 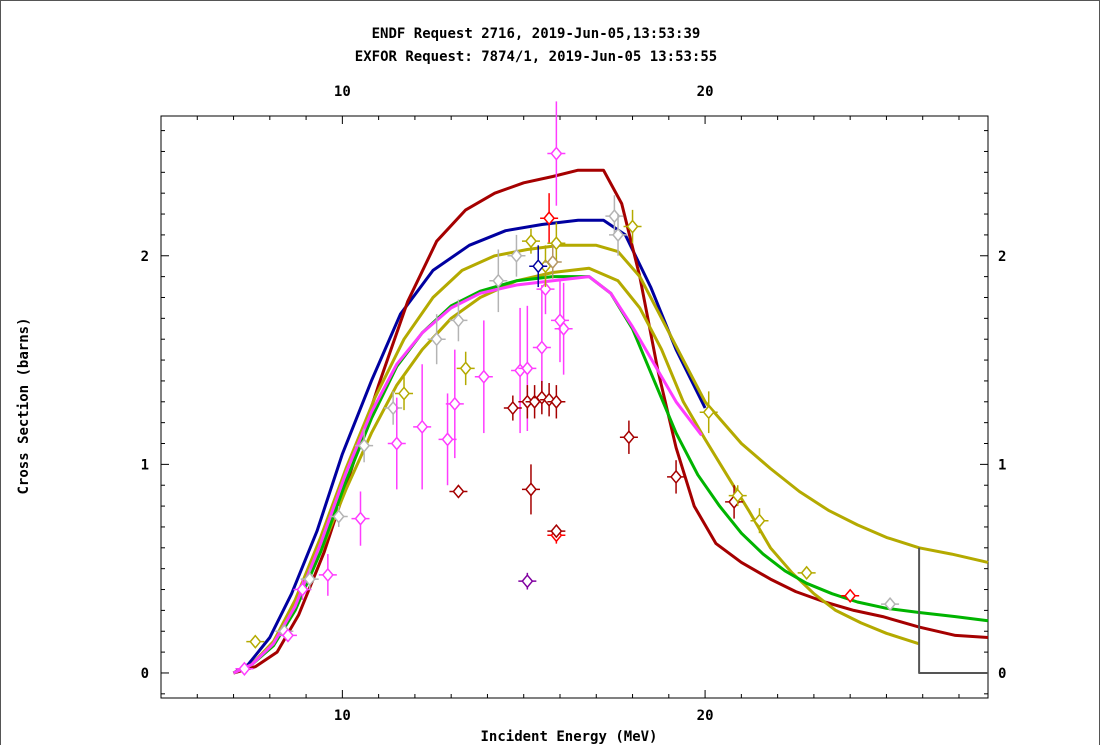 What do you see at coordinates (342, 716) in the screenshot?
I see `x-tick-label-bottom: 10` at bounding box center [342, 716].